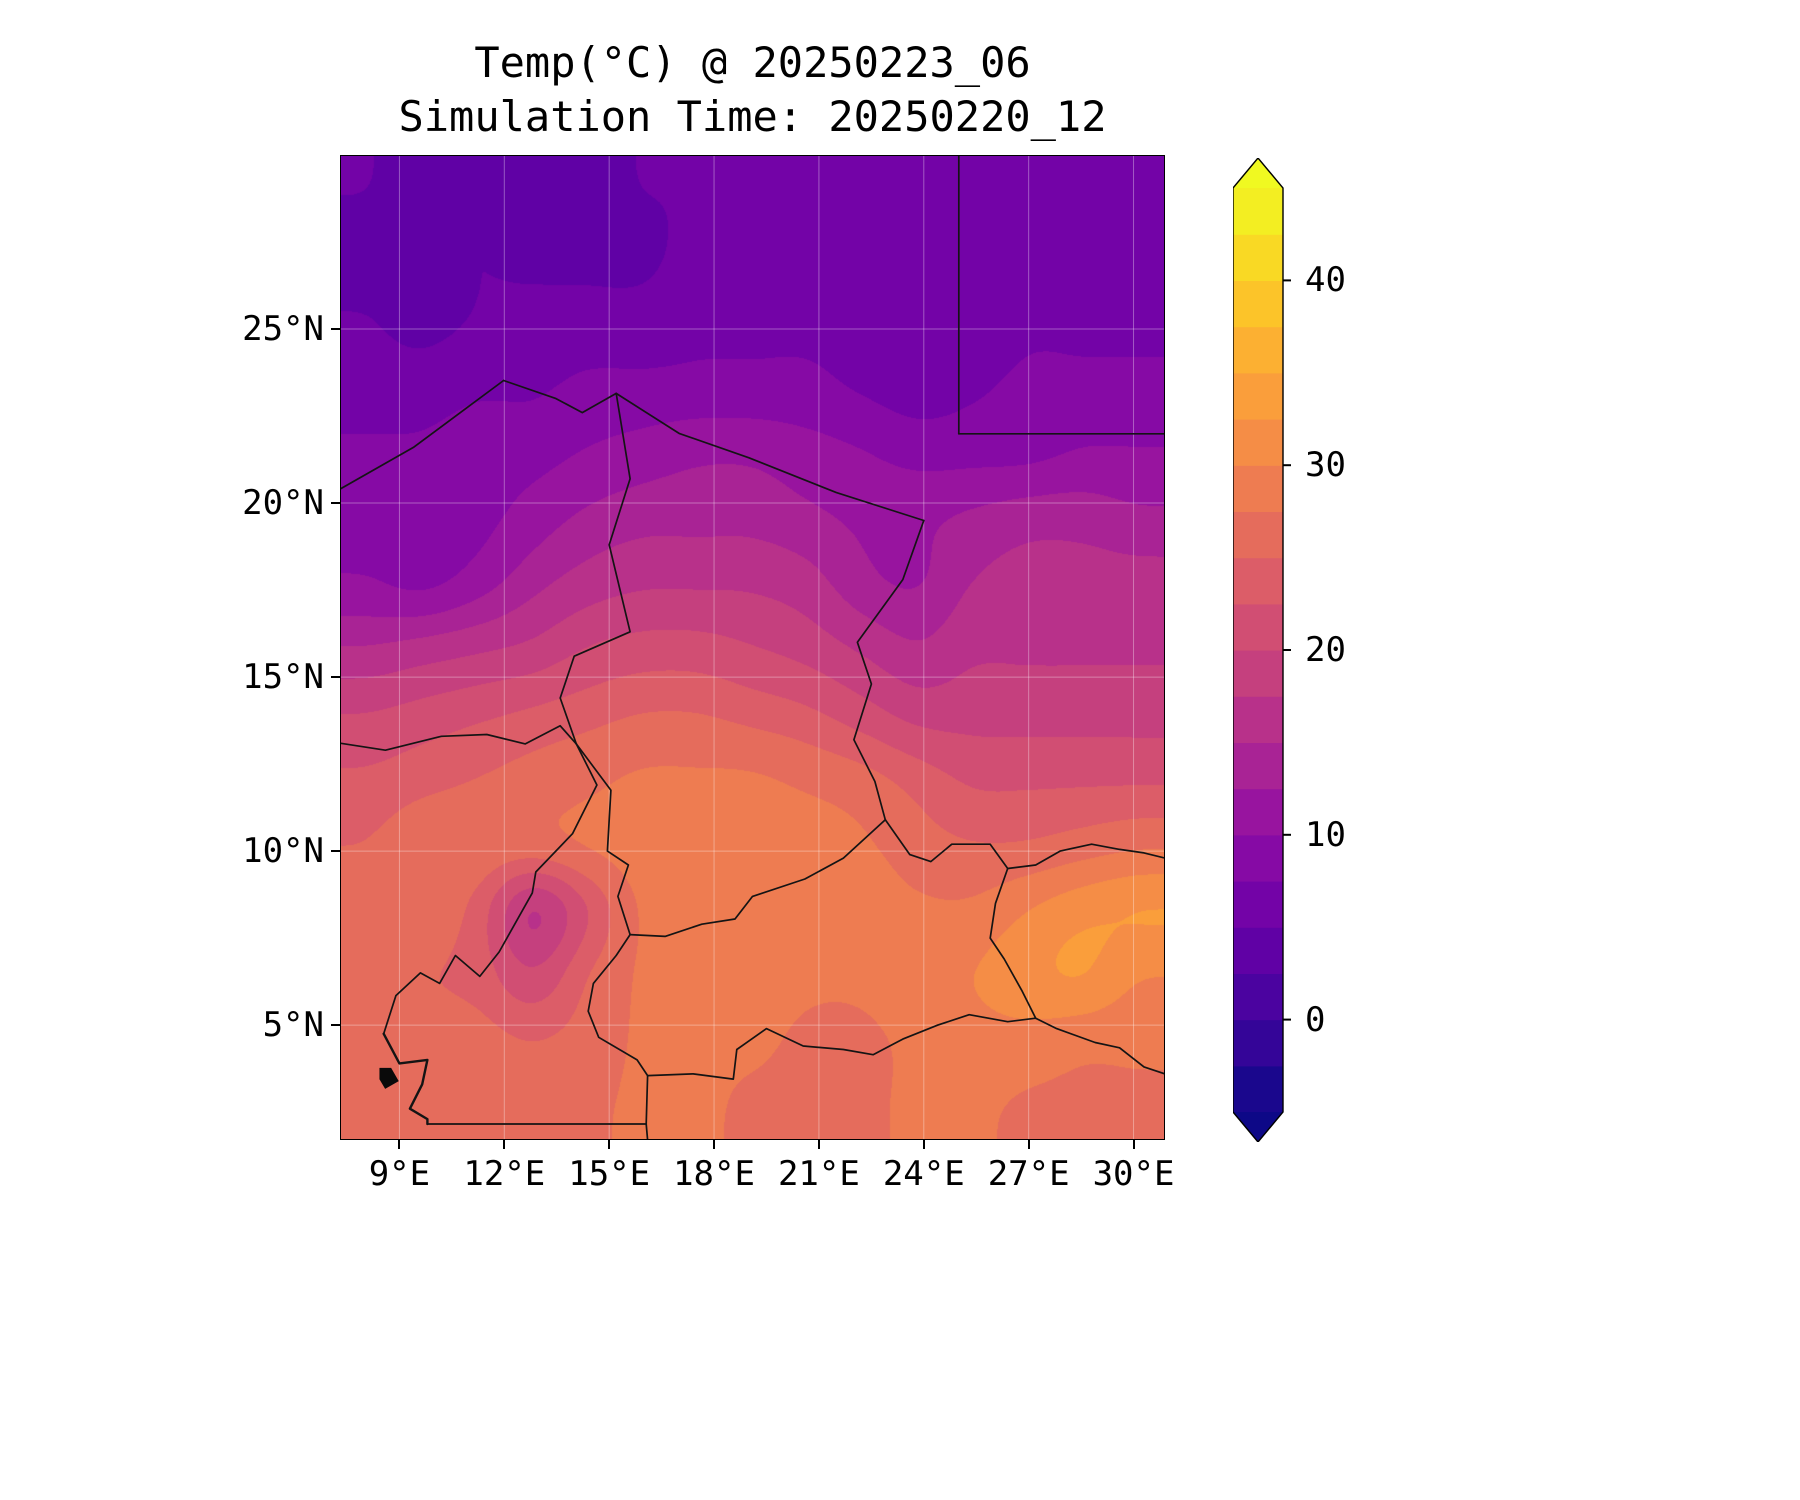 The image size is (1800, 1500). What do you see at coordinates (1013, 943) in the screenshot?
I see `country-border-car-southsudan` at bounding box center [1013, 943].